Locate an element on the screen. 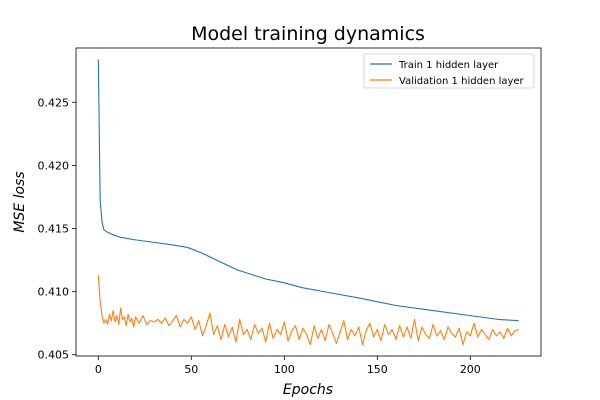 The height and width of the screenshot is (400, 600). x-tick-label: 100 is located at coordinates (284, 369).